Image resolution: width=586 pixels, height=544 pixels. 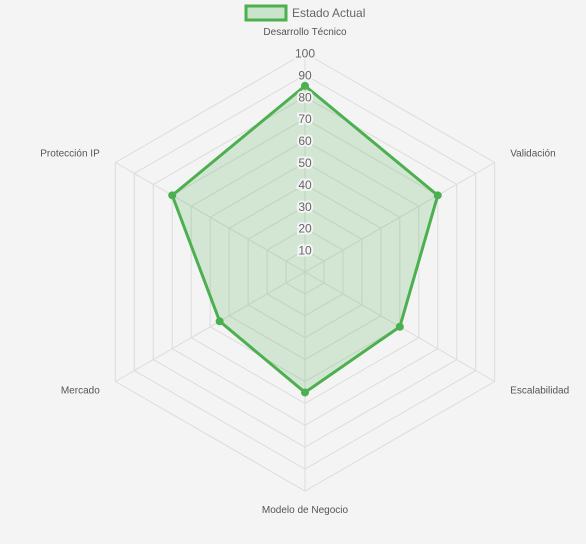 What do you see at coordinates (532, 154) in the screenshot?
I see `axis-label-1: Validación` at bounding box center [532, 154].